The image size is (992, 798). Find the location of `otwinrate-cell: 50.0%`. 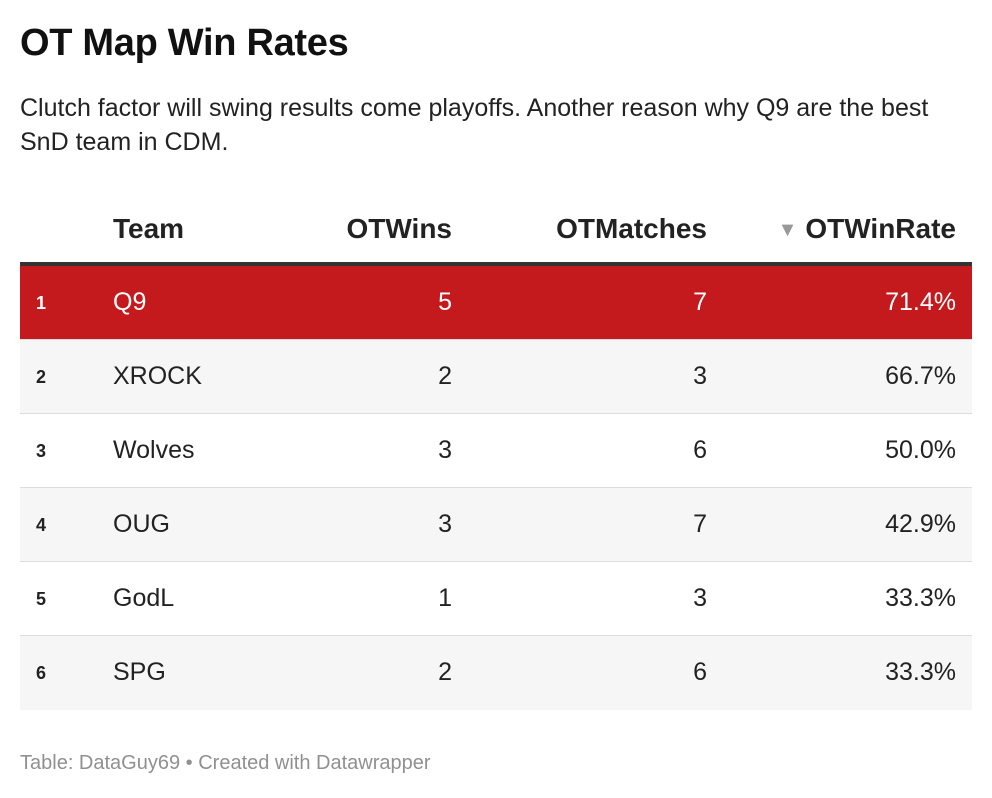

otwinrate-cell: 50.0% is located at coordinates (920, 450).